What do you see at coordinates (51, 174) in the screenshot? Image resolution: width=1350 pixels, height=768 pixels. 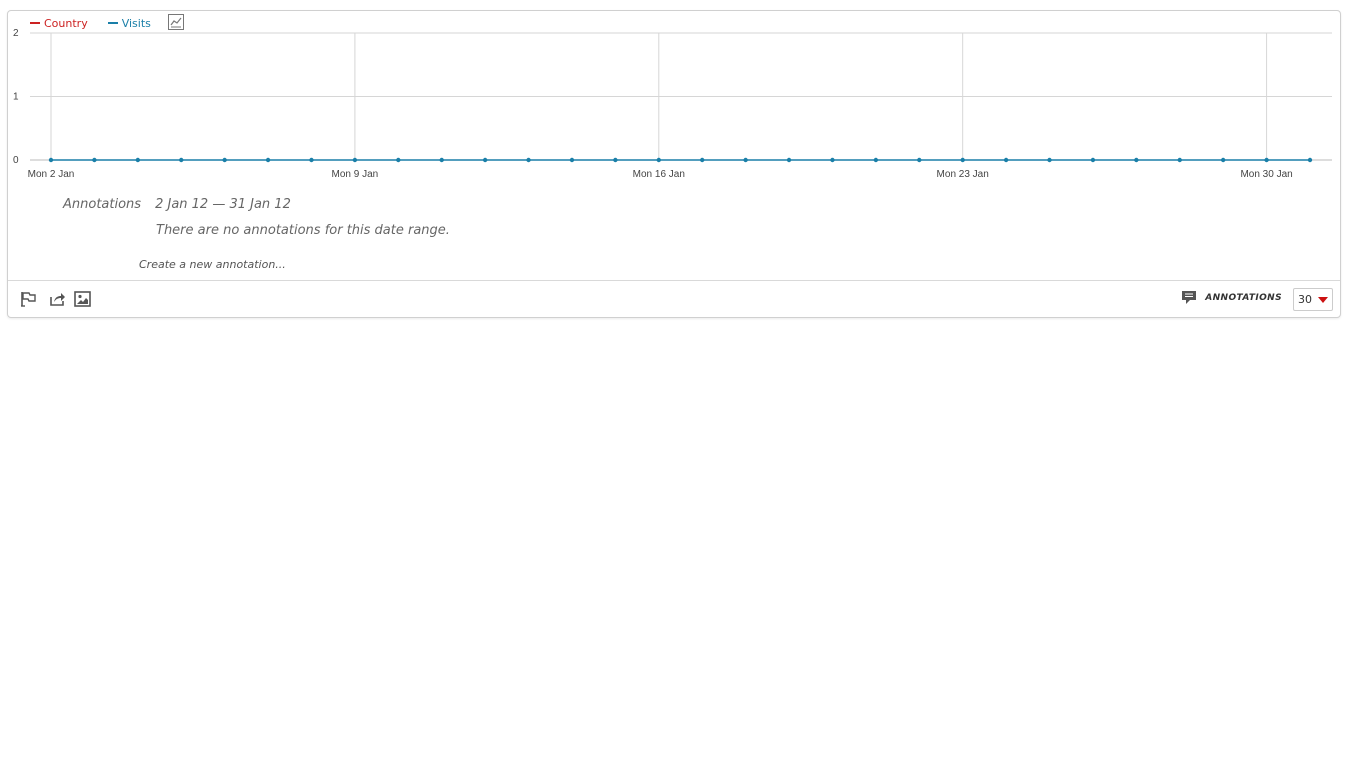 I see `x-tick-label: Mon 2 Jan` at bounding box center [51, 174].